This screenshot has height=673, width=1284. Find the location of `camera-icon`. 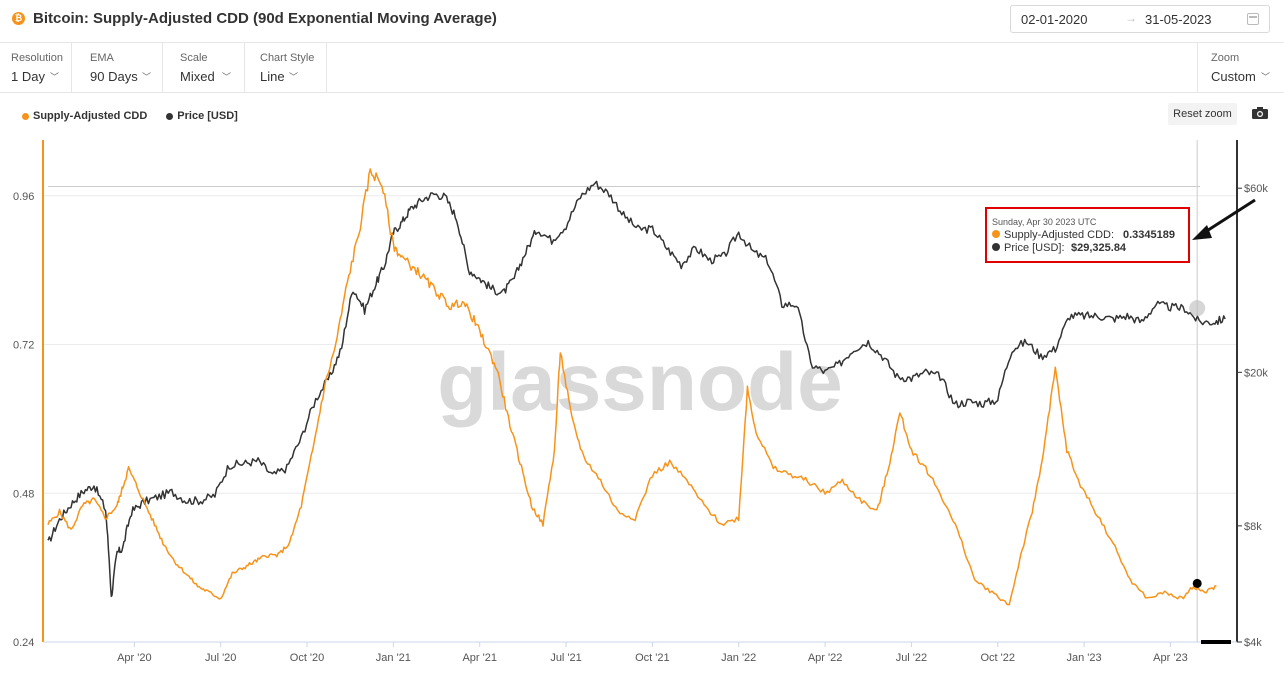

camera-icon is located at coordinates (1260, 113).